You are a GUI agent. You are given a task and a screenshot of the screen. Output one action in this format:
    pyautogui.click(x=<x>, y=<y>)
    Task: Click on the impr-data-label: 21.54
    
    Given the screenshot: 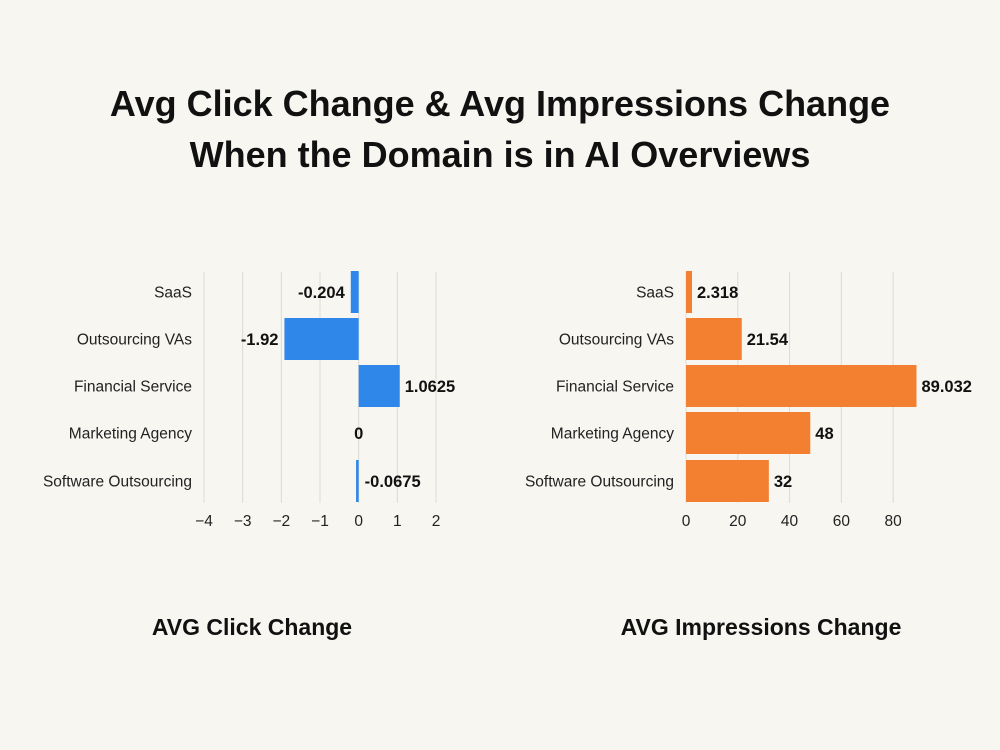 What is the action you would take?
    pyautogui.click(x=768, y=340)
    